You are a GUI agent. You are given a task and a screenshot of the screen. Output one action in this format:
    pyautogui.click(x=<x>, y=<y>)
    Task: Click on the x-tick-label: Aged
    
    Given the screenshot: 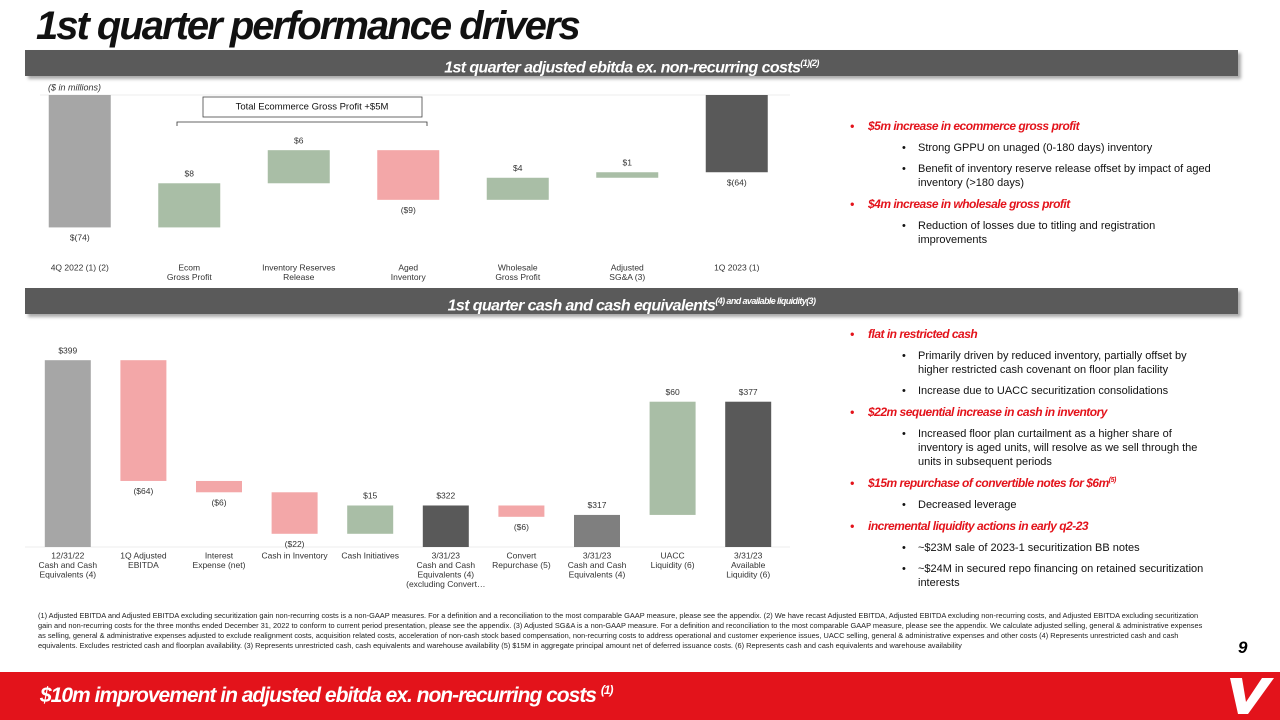 What is the action you would take?
    pyautogui.click(x=408, y=267)
    